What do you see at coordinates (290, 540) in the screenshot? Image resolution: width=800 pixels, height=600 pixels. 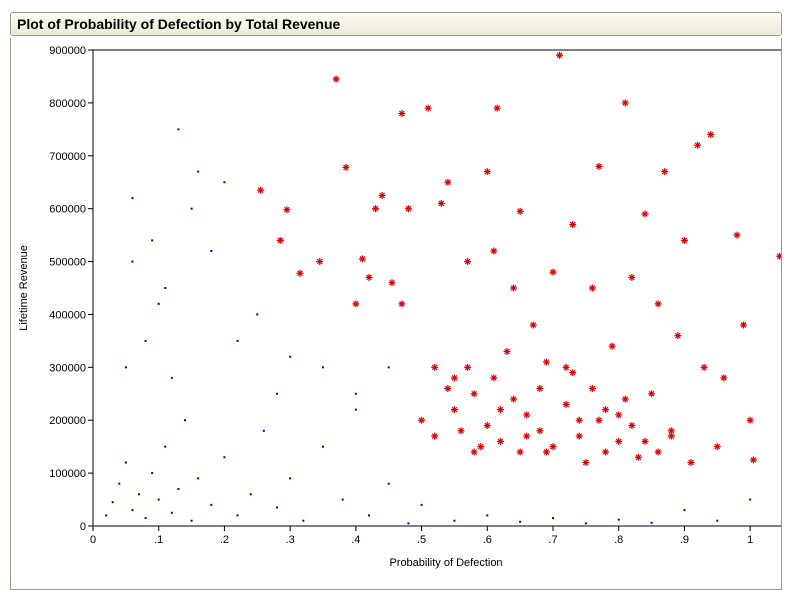 I see `x-tick-label: .3` at bounding box center [290, 540].